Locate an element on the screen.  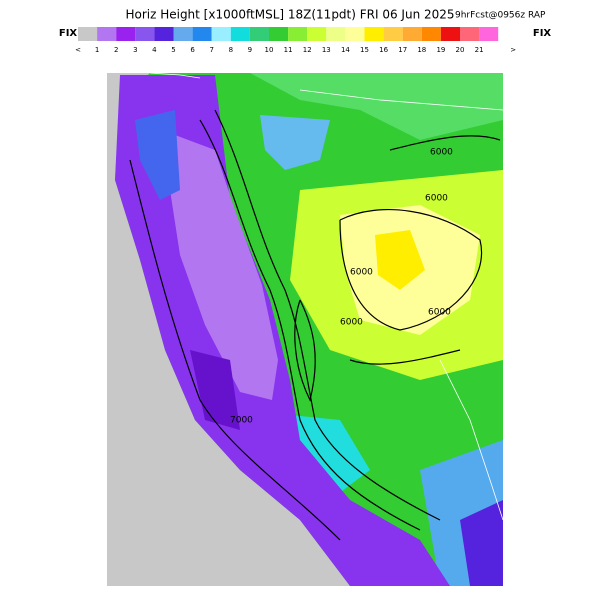
contour-label: 7000 is located at coordinates (241, 421).